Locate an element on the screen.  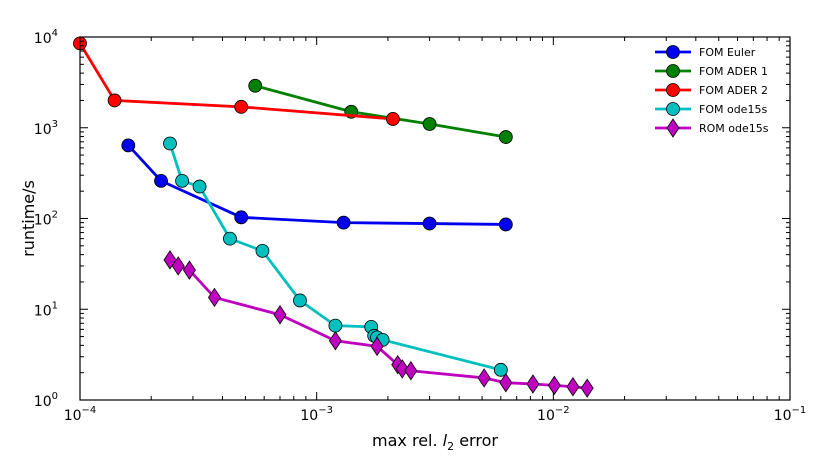
y-tick-label: 10⁴ is located at coordinates (46, 37).